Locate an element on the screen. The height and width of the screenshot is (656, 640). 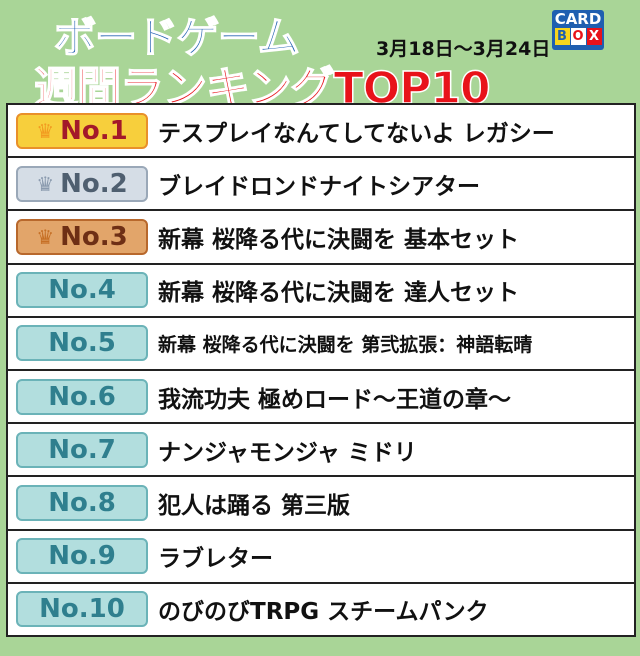
rank-badge: No.4 is located at coordinates (82, 290).